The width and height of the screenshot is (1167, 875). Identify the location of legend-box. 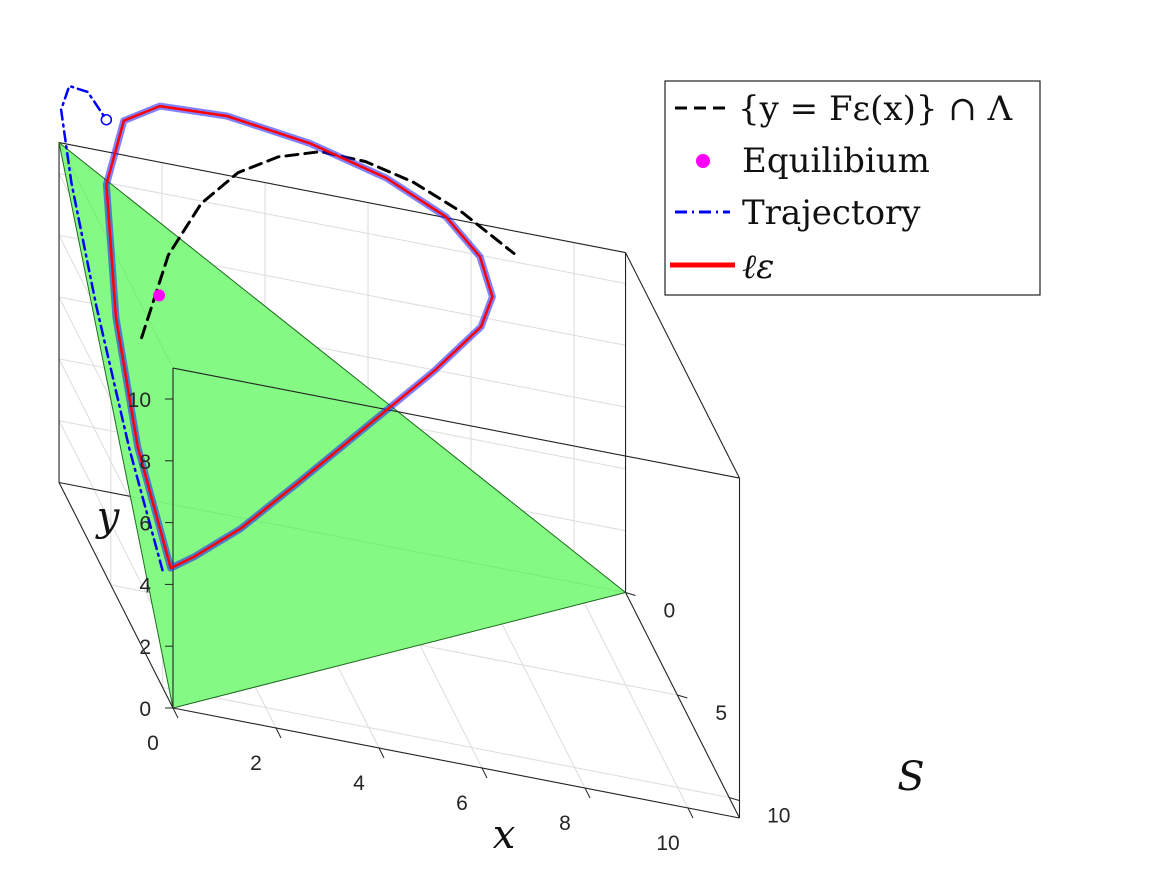
(852, 188).